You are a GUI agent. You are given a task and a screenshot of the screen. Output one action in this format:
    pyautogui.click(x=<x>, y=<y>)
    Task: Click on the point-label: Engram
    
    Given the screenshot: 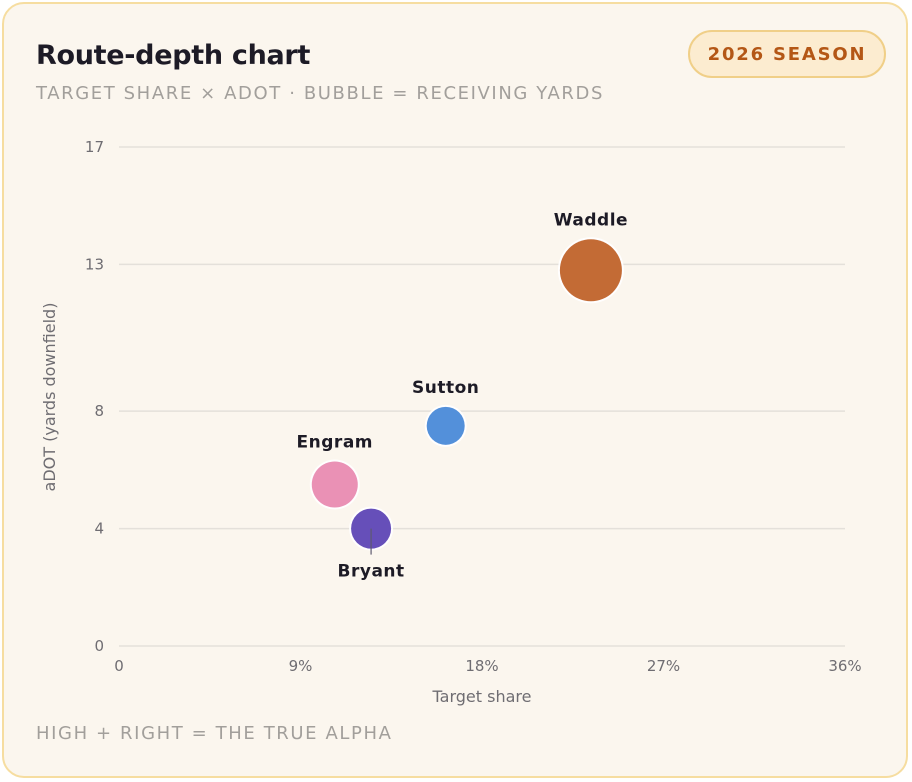 What is the action you would take?
    pyautogui.click(x=335, y=443)
    